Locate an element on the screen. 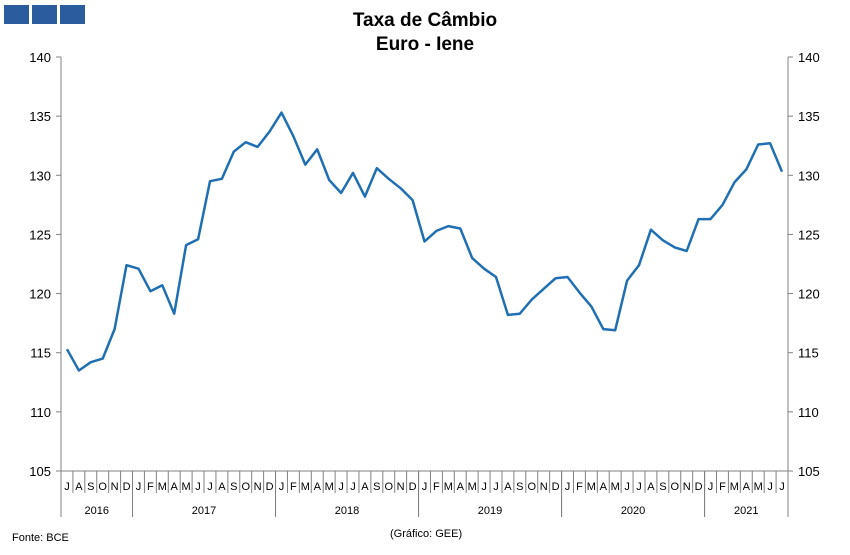  chart-title-line2: Euro - Iene is located at coordinates (425, 44).